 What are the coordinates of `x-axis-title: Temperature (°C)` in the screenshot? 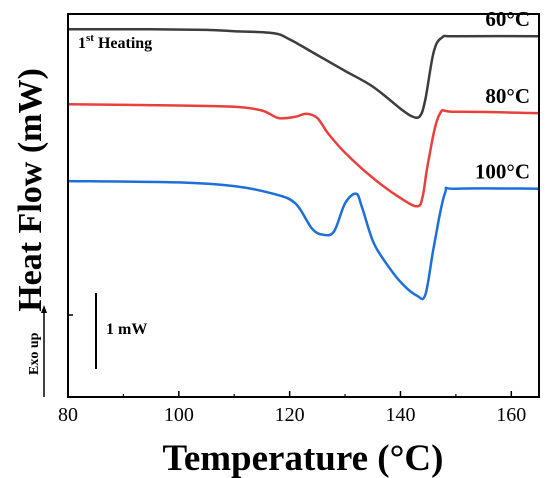 It's located at (303, 458).